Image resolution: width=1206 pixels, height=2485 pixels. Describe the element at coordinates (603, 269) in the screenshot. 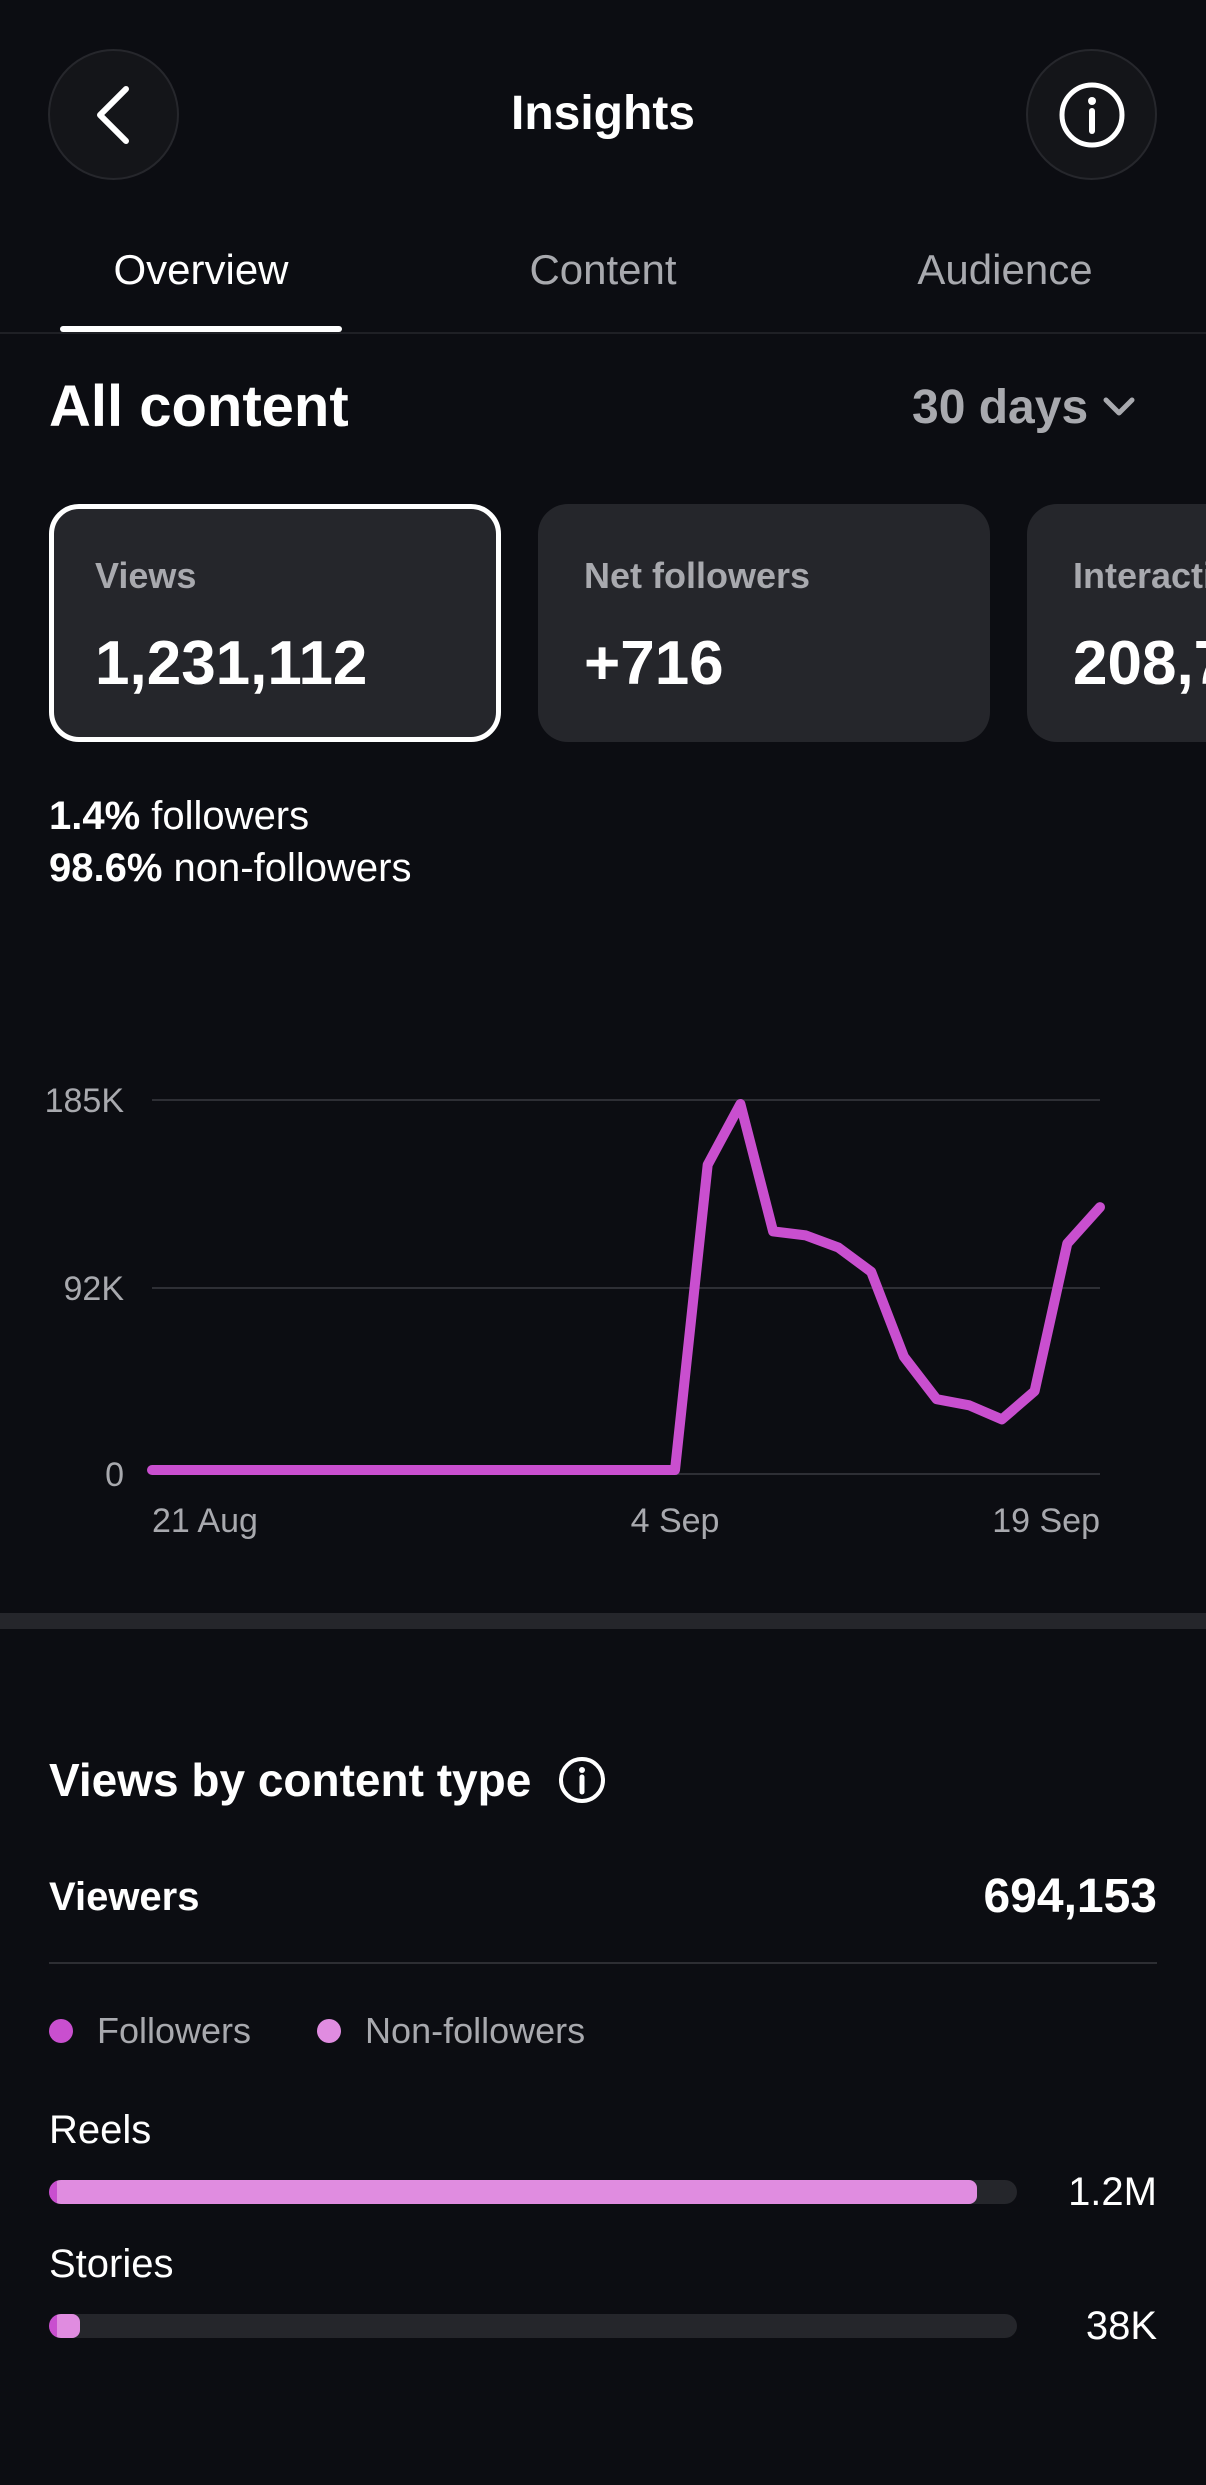

I see `tab-content: Content` at that location.